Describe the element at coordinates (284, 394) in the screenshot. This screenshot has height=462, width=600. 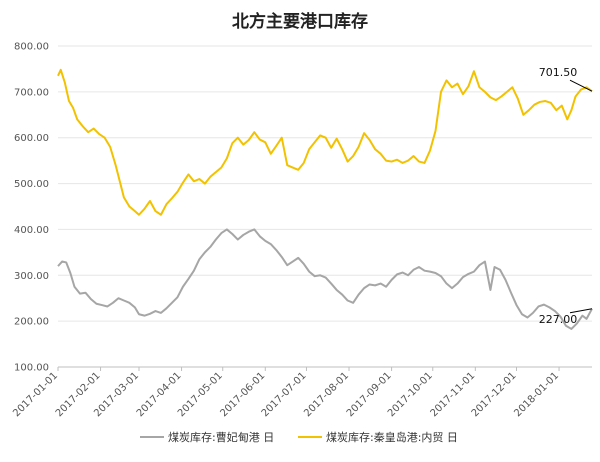
I see `x-tick-label: 2017-07-01` at that location.